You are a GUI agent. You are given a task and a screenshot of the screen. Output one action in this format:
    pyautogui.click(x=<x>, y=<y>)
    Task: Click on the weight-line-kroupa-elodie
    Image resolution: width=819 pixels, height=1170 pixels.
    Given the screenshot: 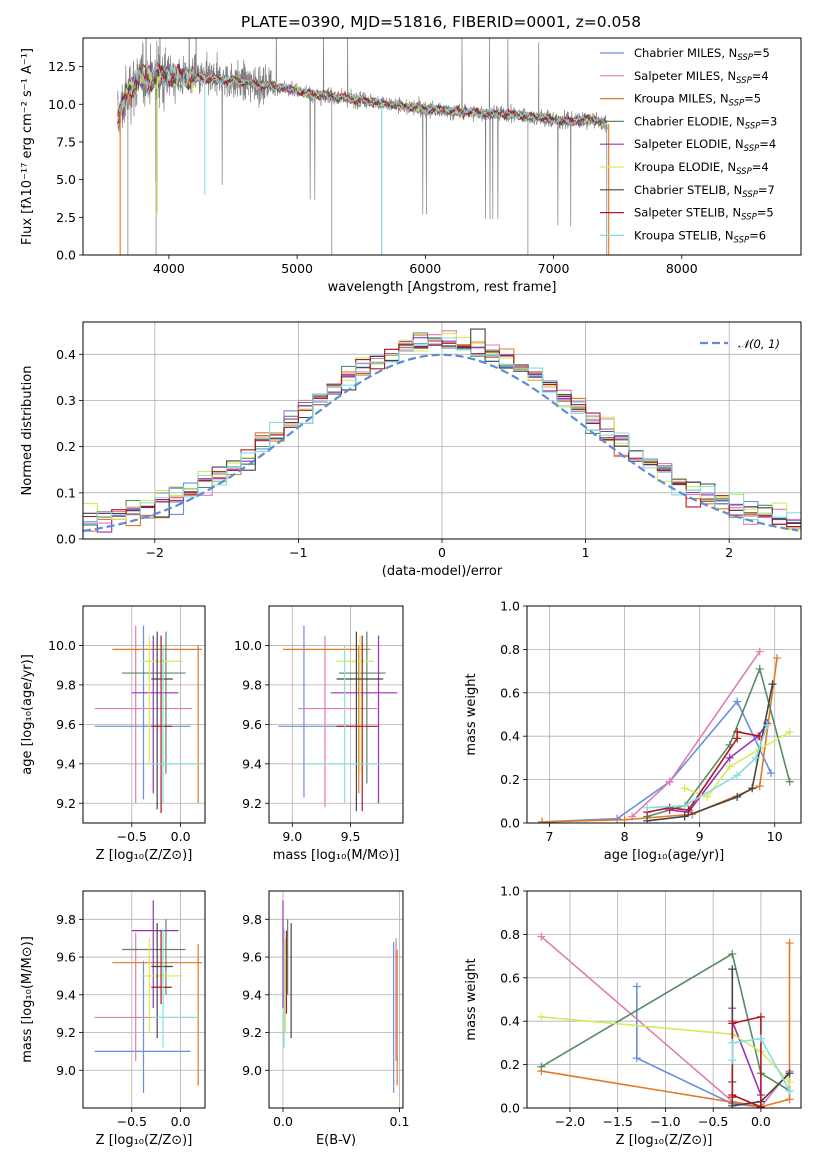 What is the action you would take?
    pyautogui.click(x=666, y=1049)
    